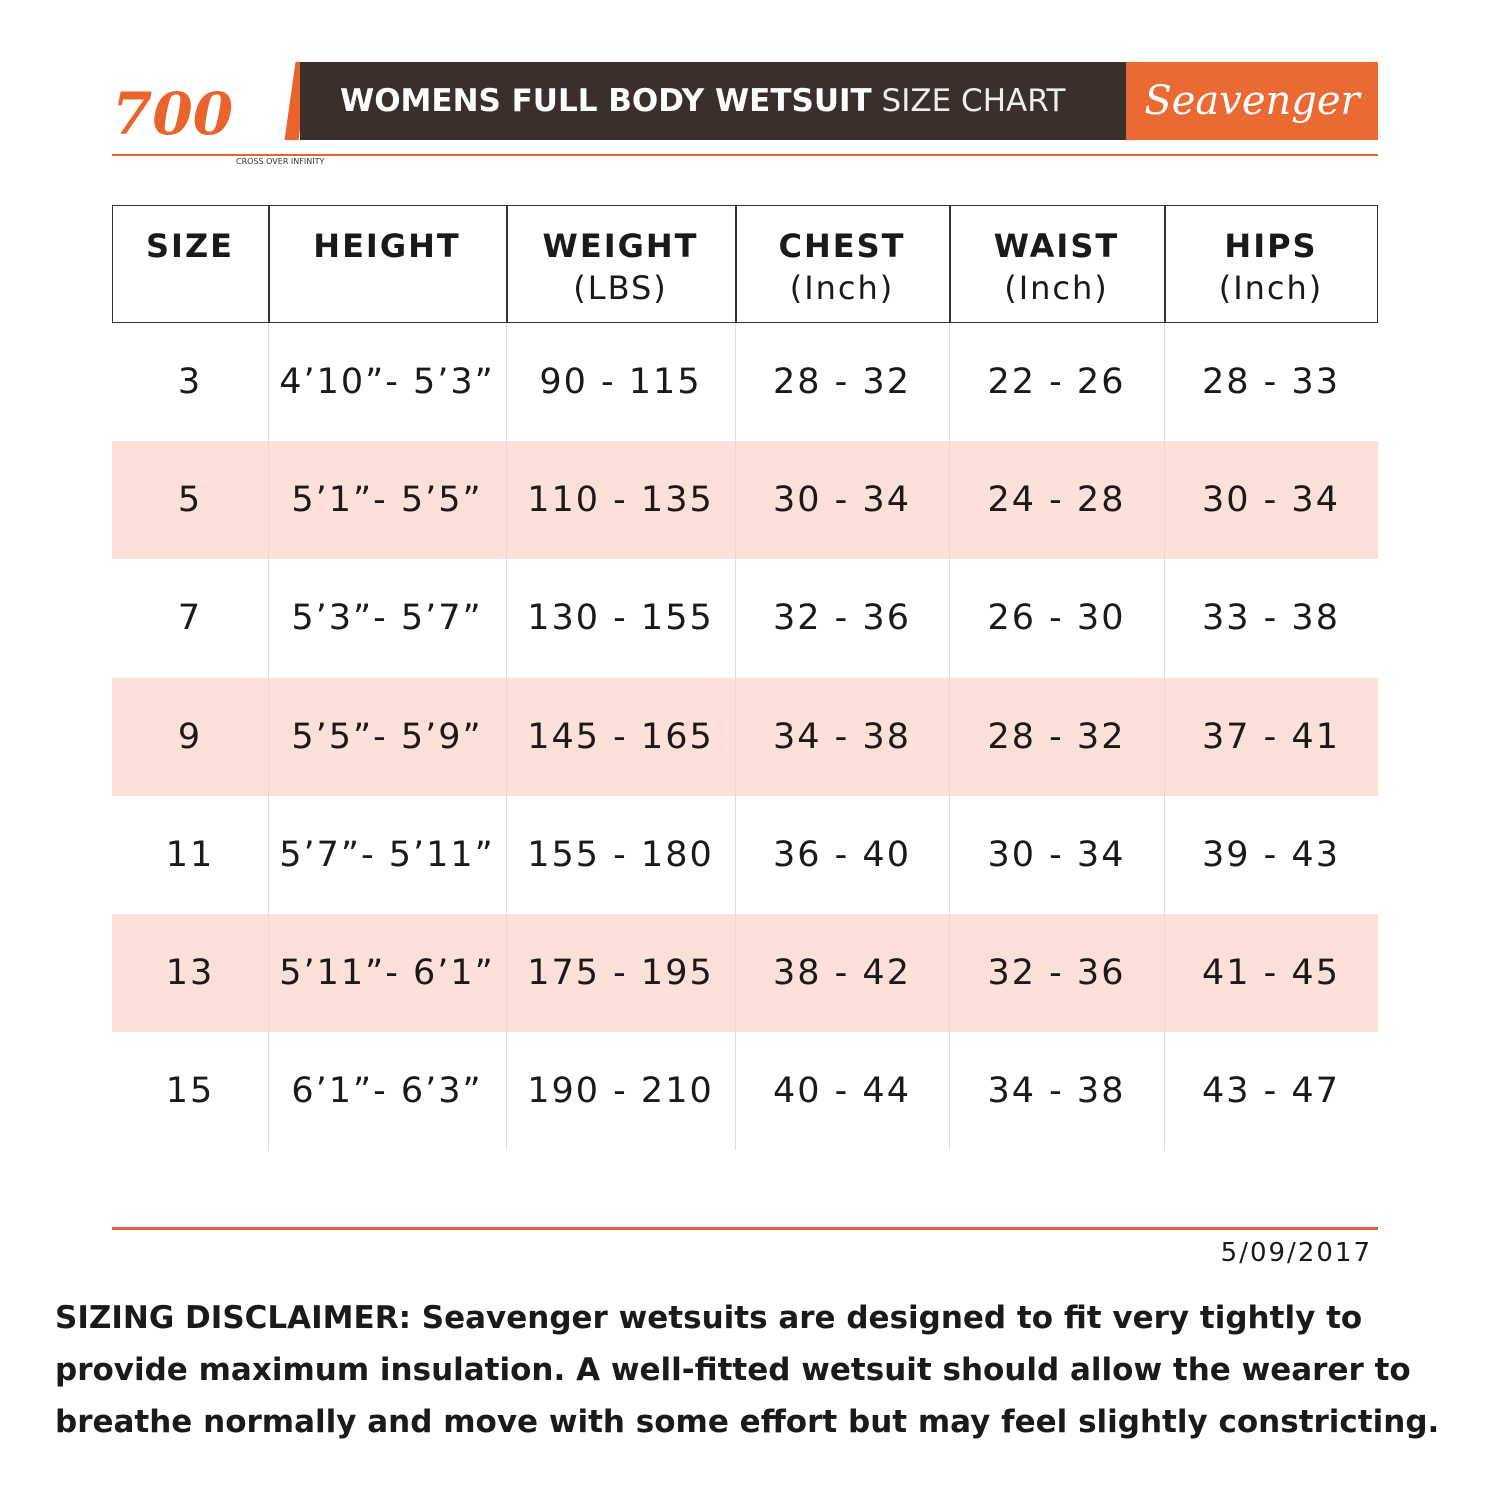 This screenshot has height=1500, width=1500. I want to click on table-cell: 110 - 135, so click(620, 500).